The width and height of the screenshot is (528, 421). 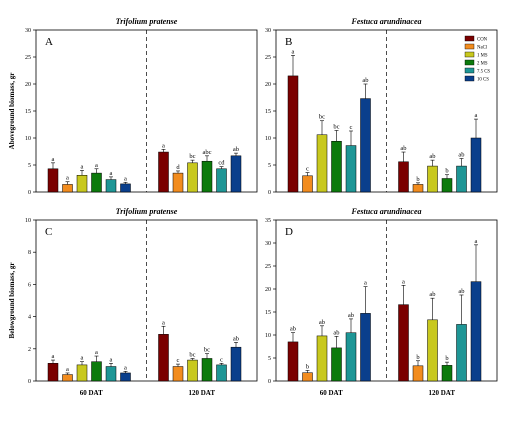 I want to click on legend-label: 2 MS, so click(x=482, y=64).